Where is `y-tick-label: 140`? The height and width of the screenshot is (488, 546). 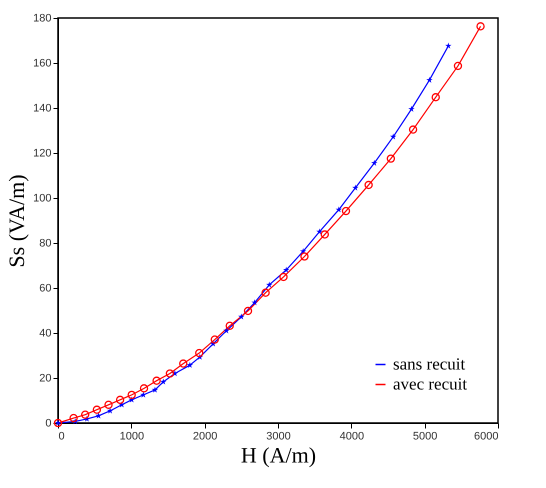 y-tick-label: 140 is located at coordinates (42, 108).